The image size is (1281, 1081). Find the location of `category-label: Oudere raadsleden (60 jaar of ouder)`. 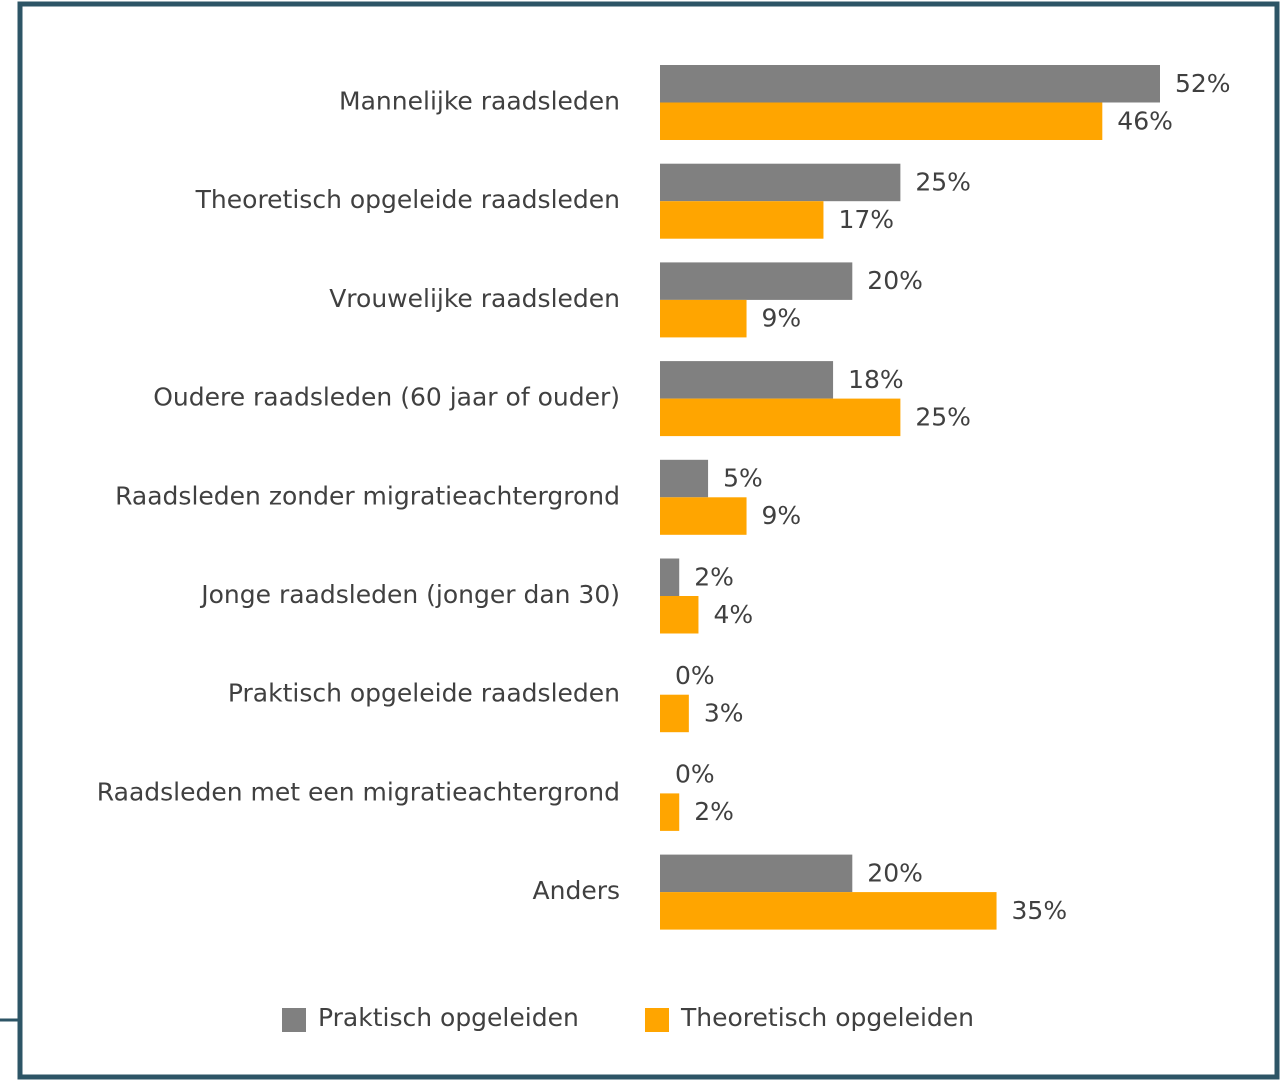

category-label: Oudere raadsleden (60 jaar of ouder) is located at coordinates (386, 397).